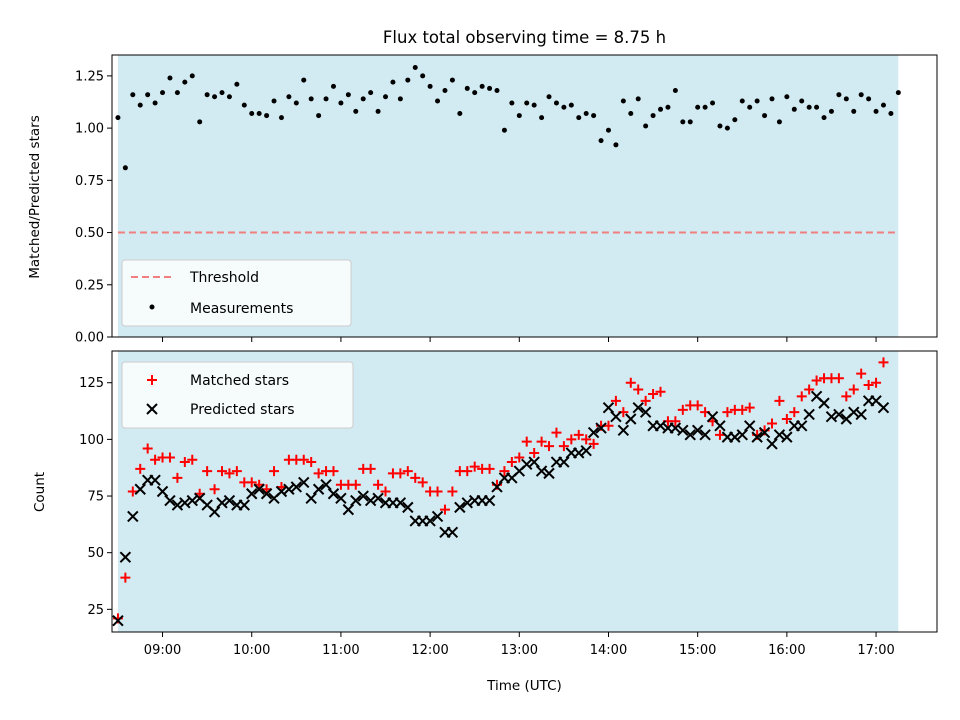  What do you see at coordinates (524, 686) in the screenshot?
I see `x-axis-label: Time (UTC)` at bounding box center [524, 686].